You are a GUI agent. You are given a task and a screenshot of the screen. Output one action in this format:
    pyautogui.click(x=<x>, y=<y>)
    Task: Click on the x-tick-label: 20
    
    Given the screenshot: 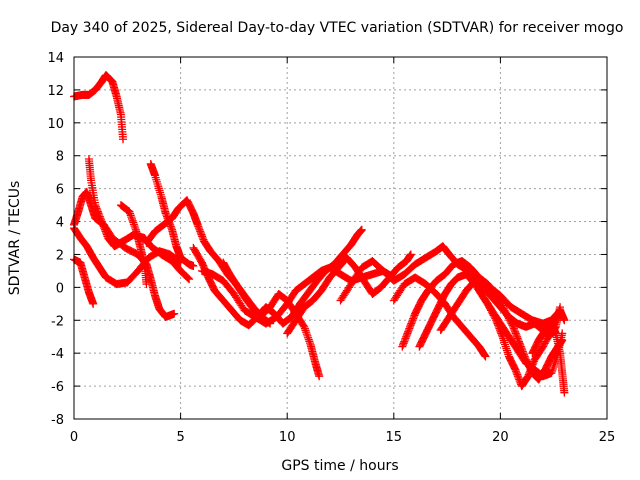 What is the action you would take?
    pyautogui.click(x=500, y=437)
    